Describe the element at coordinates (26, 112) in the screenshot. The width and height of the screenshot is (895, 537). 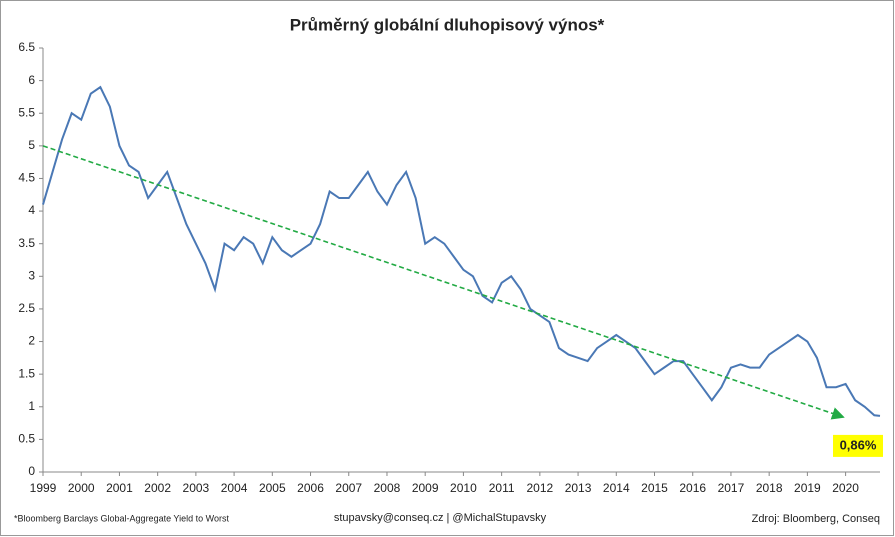
I see `y-tick-label: 5.5` at that location.